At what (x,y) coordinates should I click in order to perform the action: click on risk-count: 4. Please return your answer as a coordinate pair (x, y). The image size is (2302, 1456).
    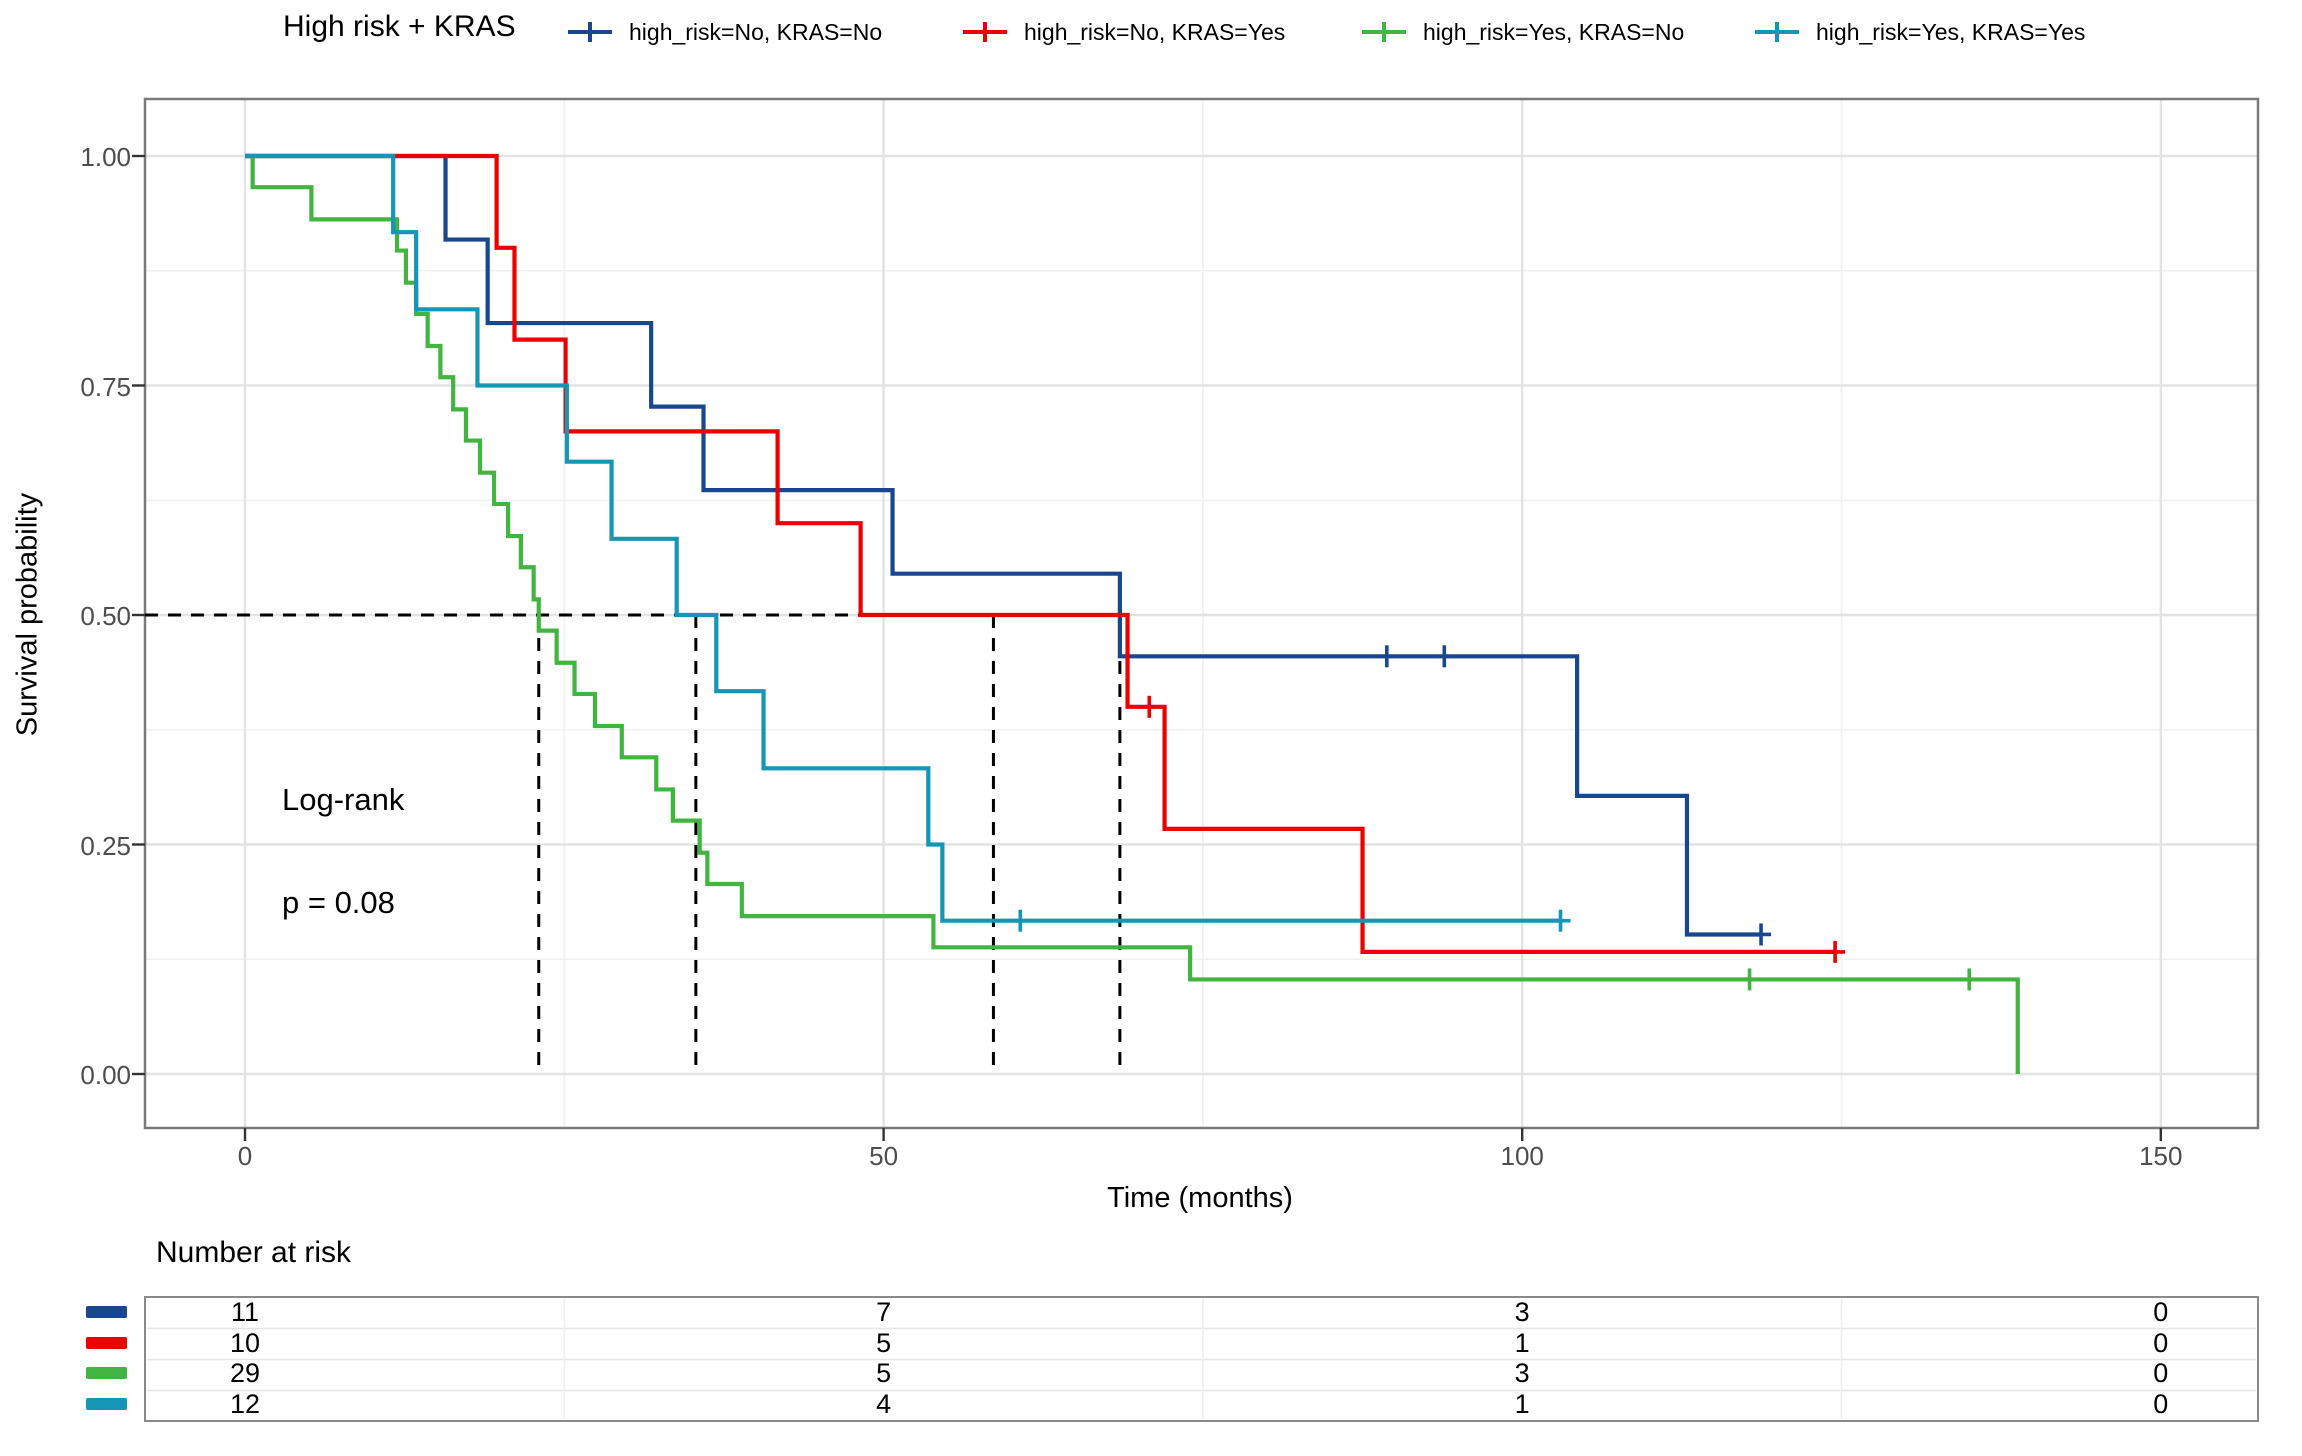
    Looking at the image, I should click on (884, 1404).